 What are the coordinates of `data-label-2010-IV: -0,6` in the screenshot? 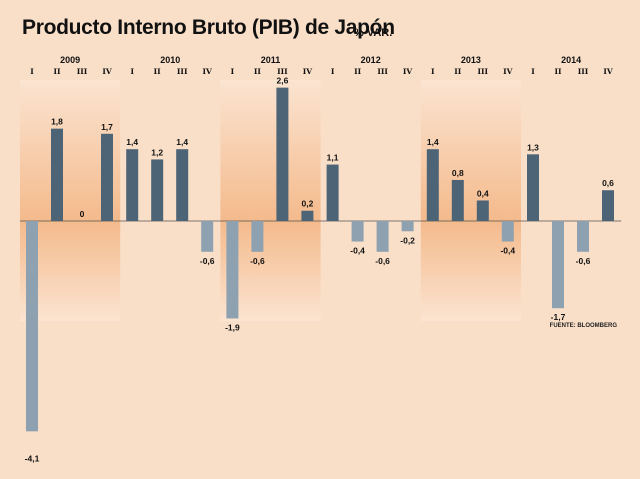 It's located at (207, 261).